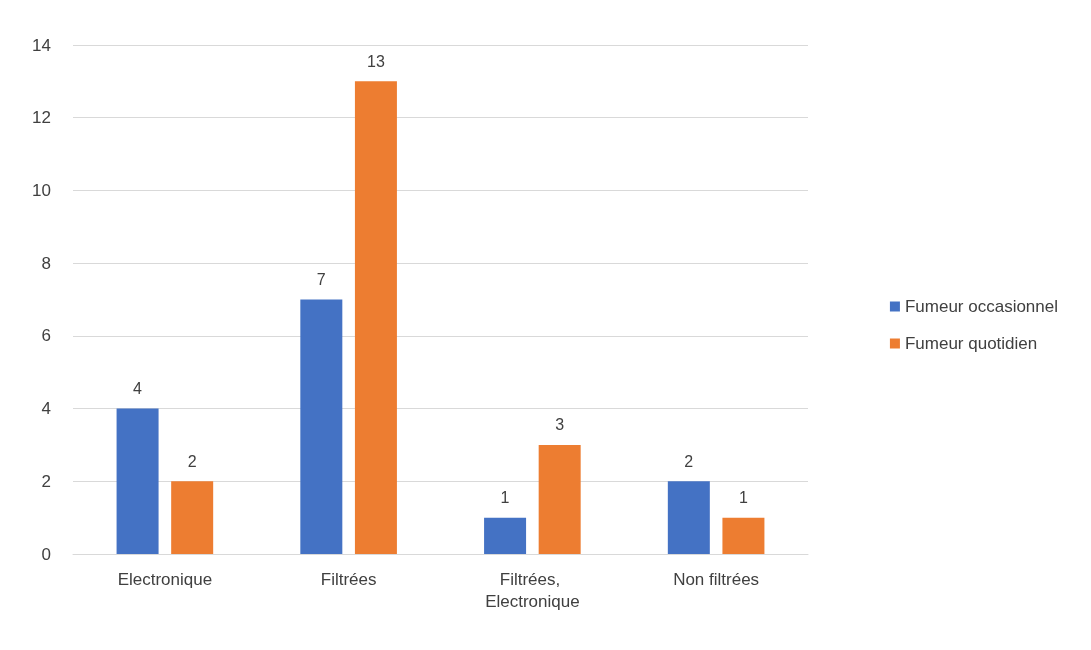  I want to click on y-tick-label: 0, so click(46, 554).